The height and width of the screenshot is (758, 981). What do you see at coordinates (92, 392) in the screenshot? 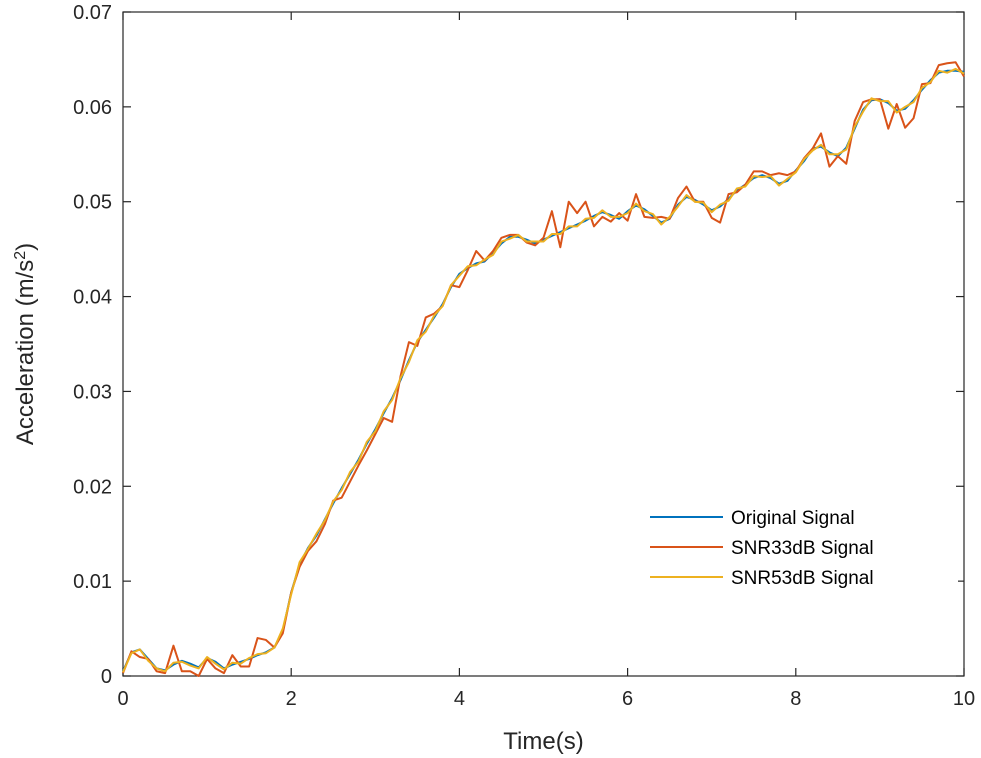
I see `y-tick-label: 0.03` at bounding box center [92, 392].